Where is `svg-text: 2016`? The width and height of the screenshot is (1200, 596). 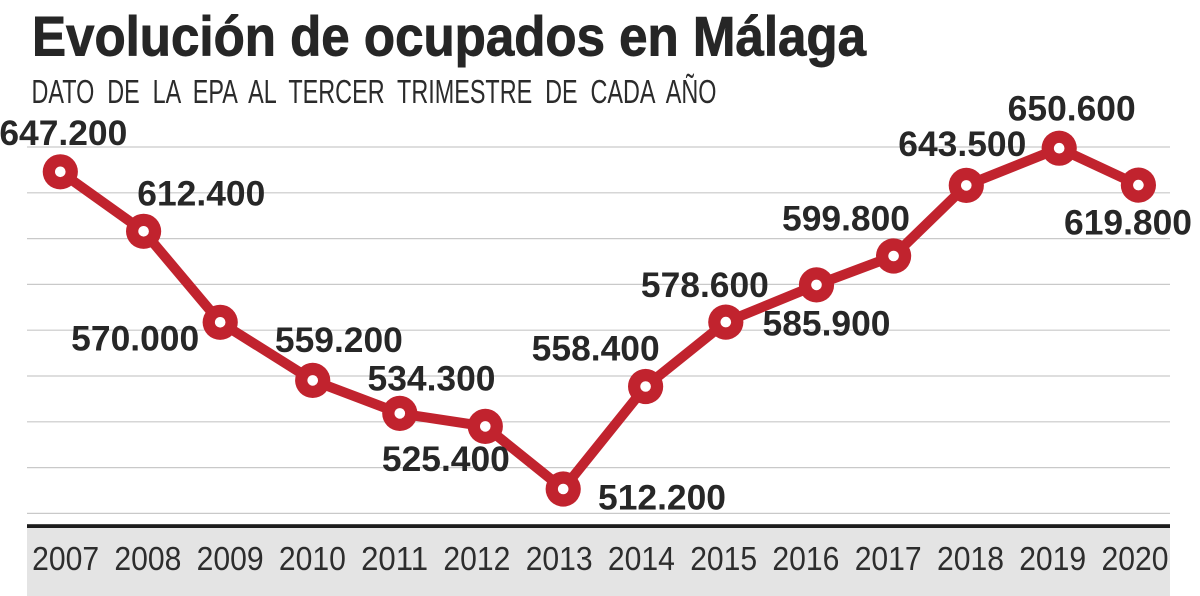
svg-text: 2016 is located at coordinates (805, 559).